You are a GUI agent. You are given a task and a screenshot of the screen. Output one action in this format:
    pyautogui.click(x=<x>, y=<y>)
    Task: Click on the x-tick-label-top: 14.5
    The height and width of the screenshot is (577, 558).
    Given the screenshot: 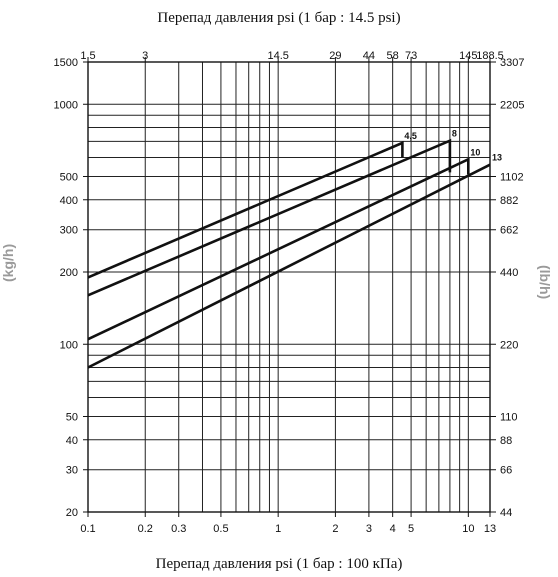 What is the action you would take?
    pyautogui.click(x=277, y=56)
    